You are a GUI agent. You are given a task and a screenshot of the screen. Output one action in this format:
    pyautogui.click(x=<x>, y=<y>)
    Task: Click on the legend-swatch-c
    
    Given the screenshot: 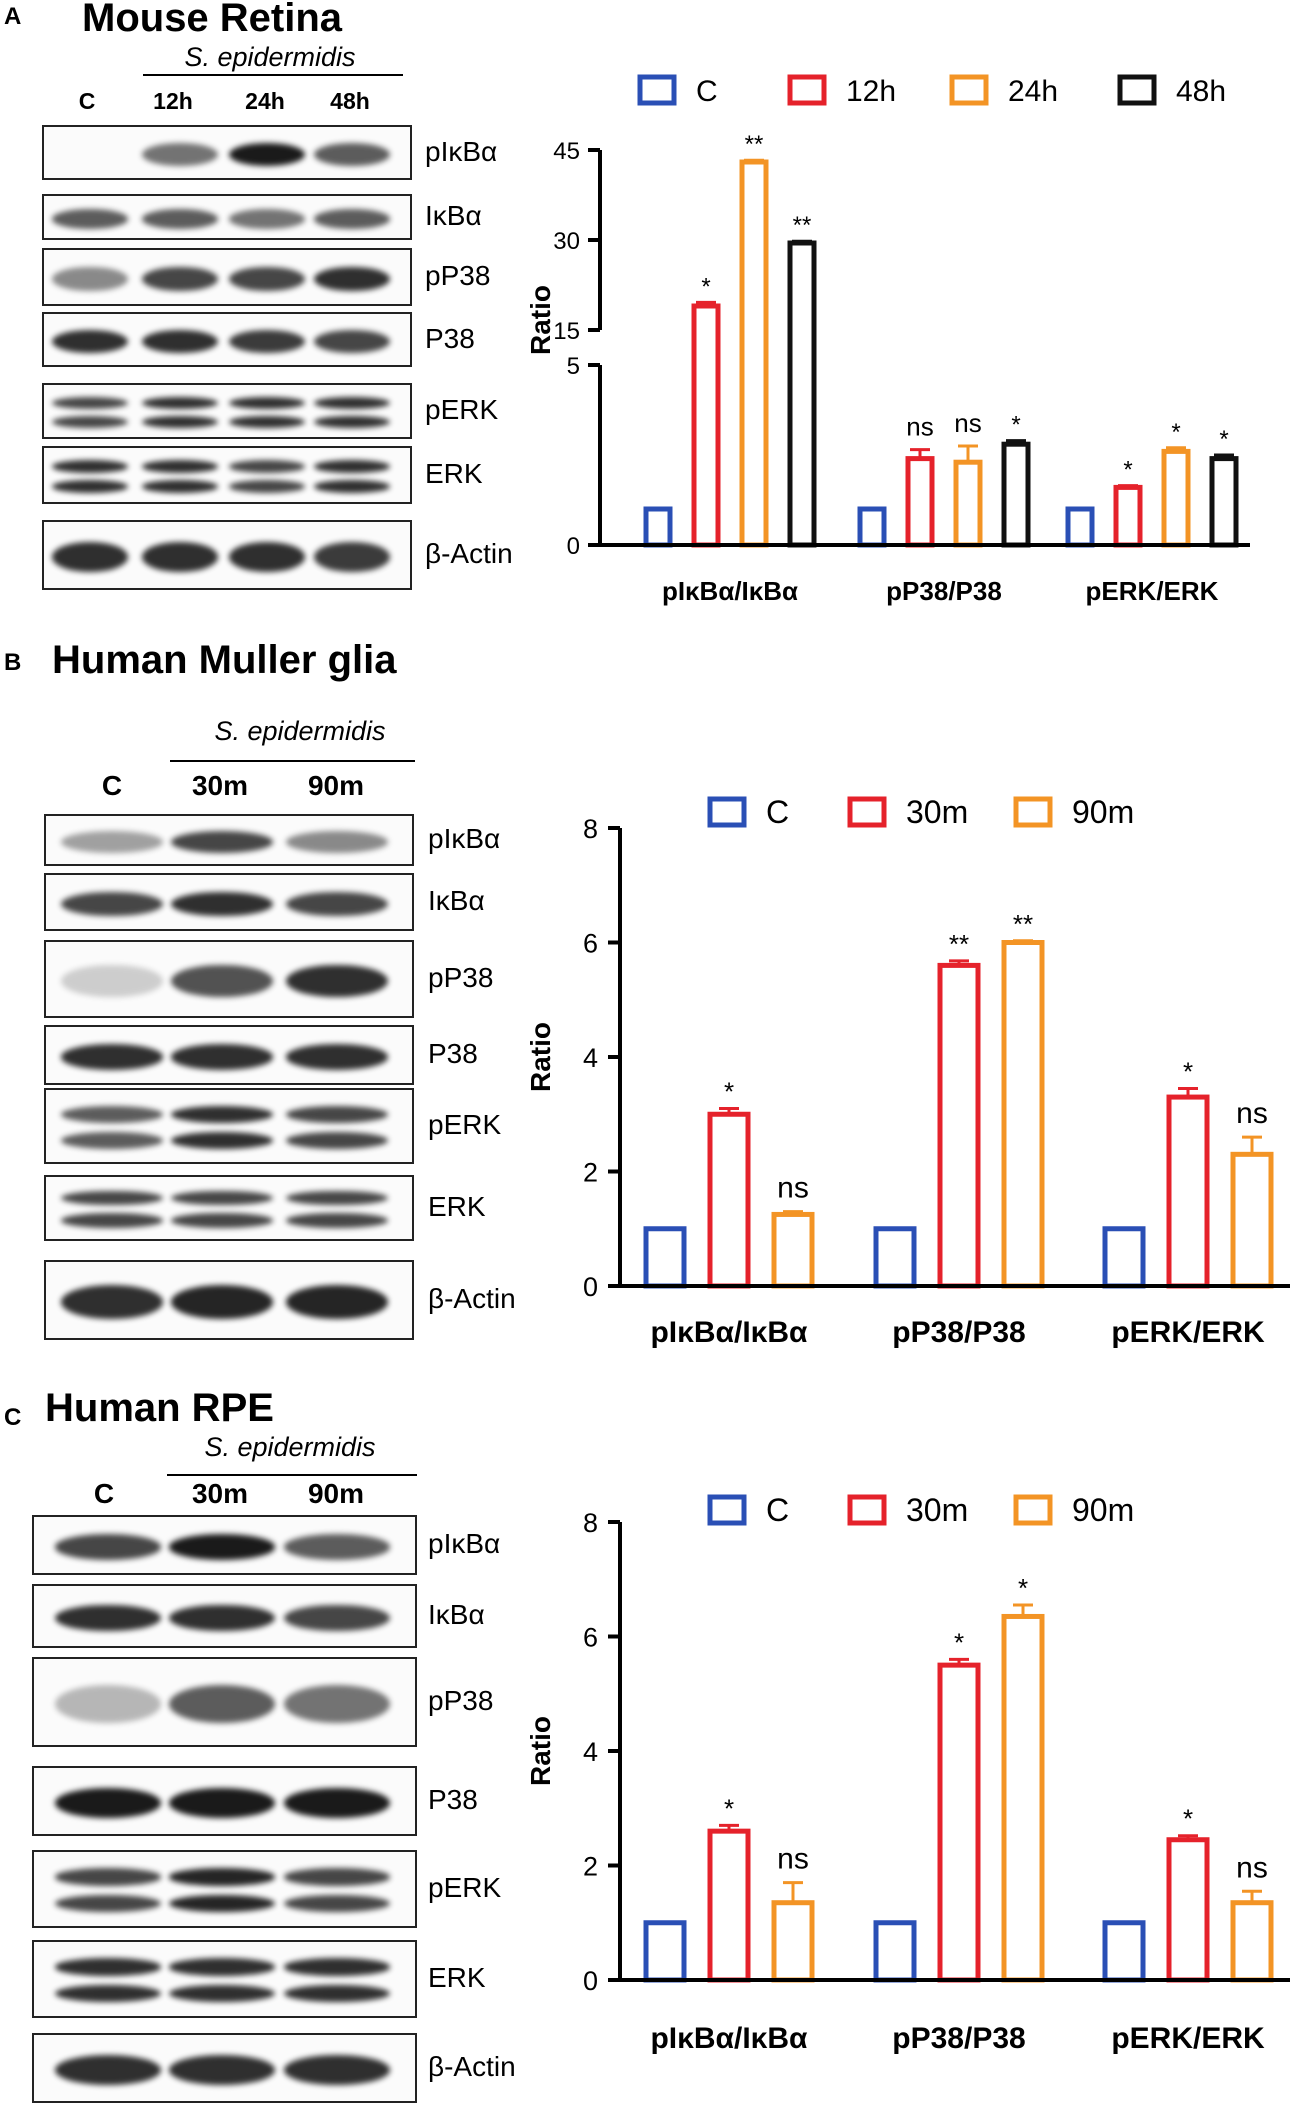 What is the action you would take?
    pyautogui.click(x=727, y=1510)
    